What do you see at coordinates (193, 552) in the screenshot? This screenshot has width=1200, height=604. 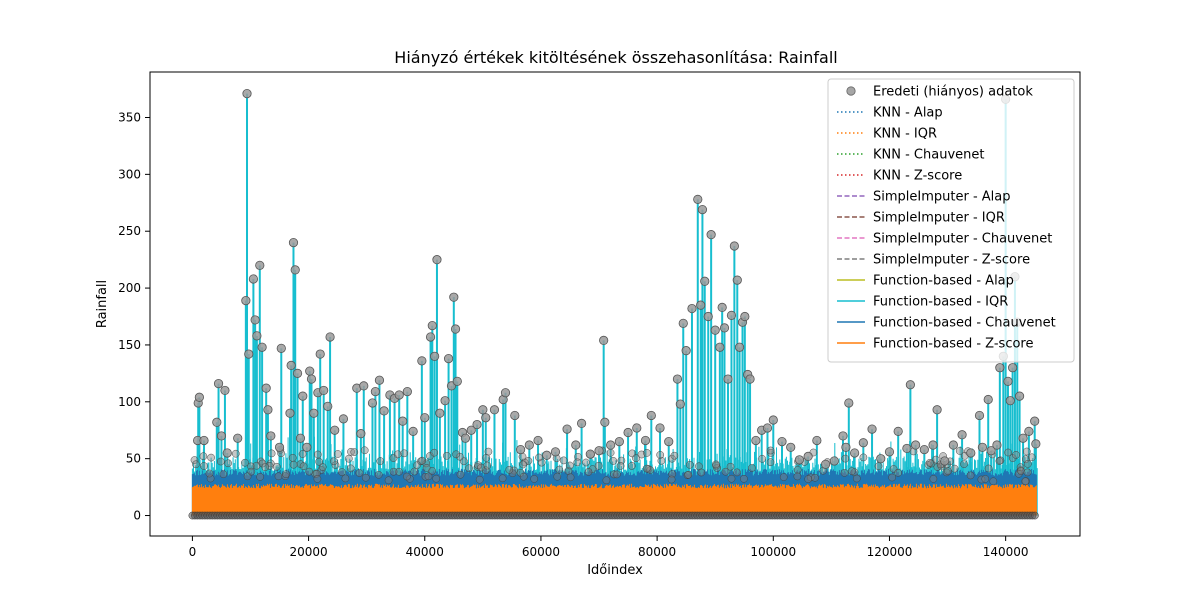 I see `x-tick-label: 0` at bounding box center [193, 552].